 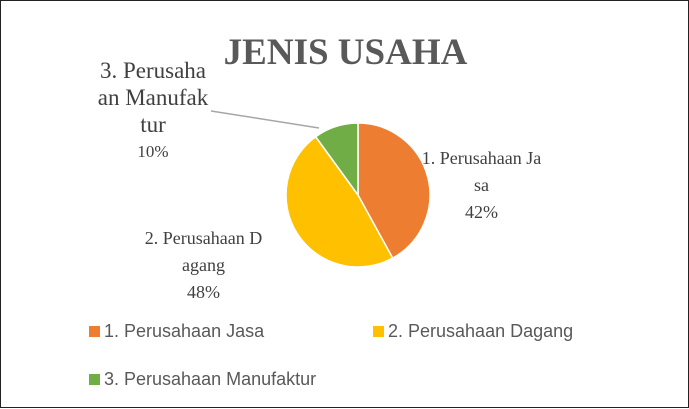 I want to click on data-label-value: 42%, so click(x=481, y=212).